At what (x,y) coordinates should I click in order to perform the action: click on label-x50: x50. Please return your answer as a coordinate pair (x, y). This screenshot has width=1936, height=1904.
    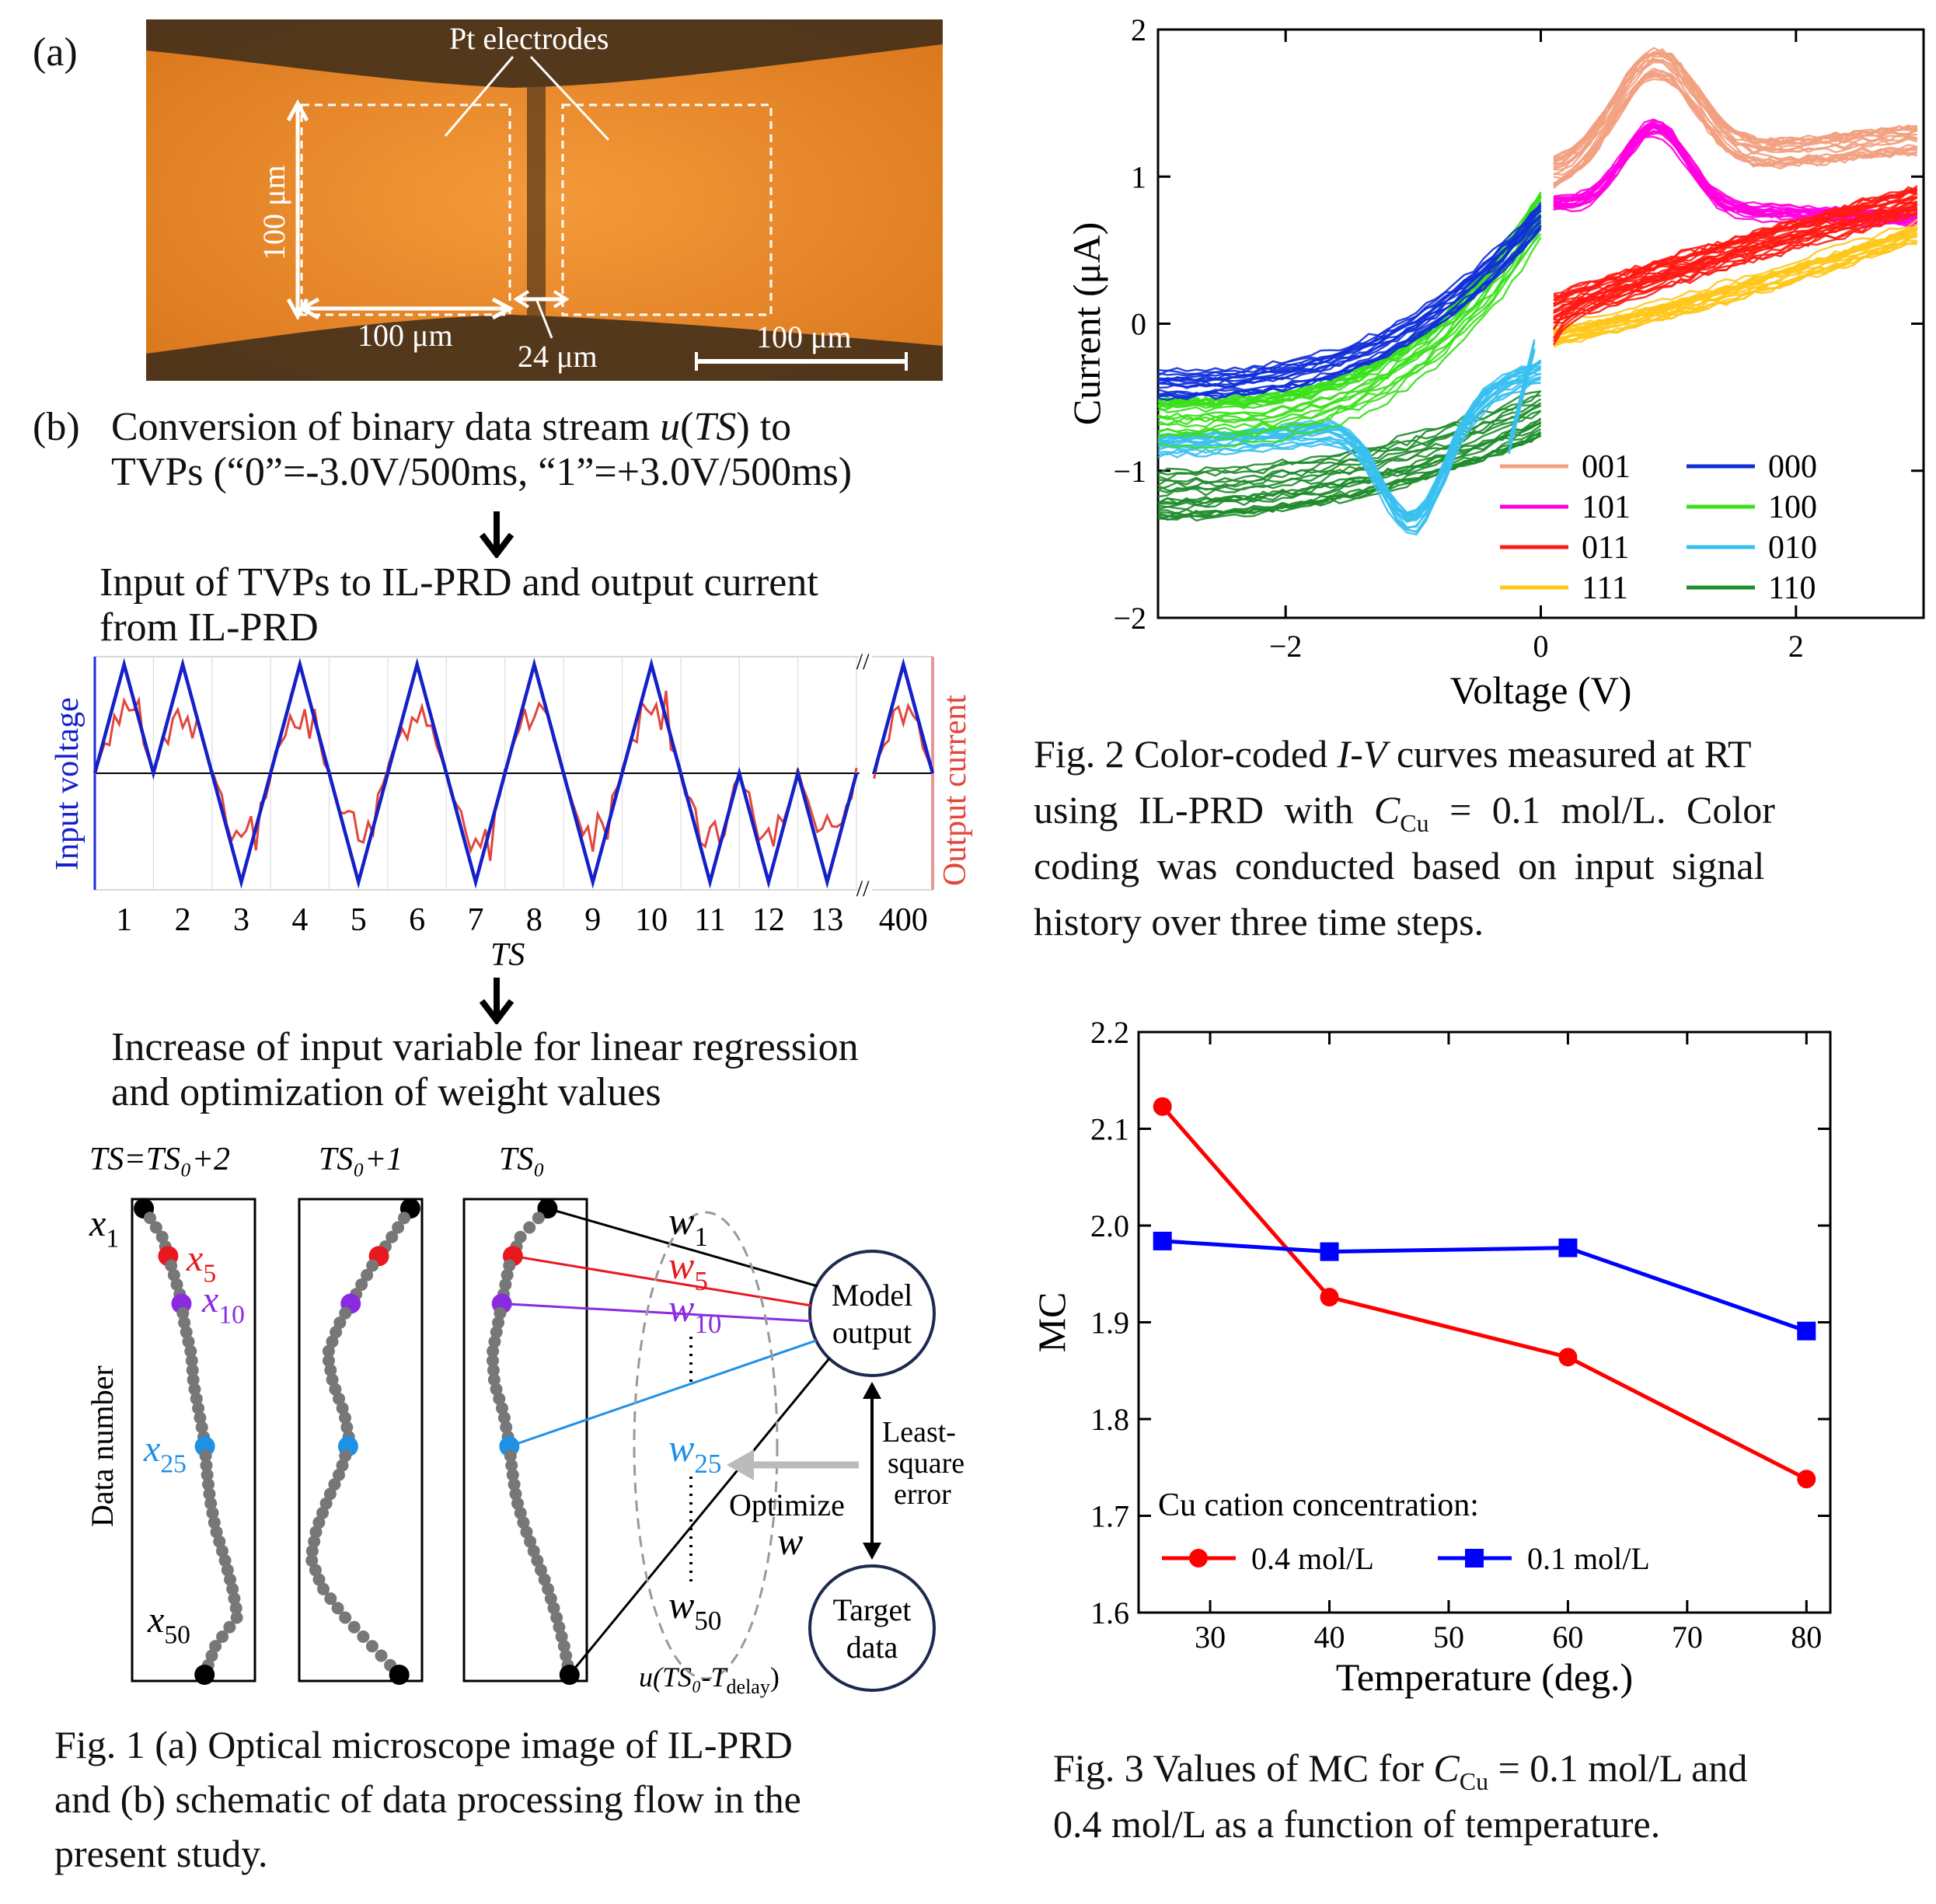
    Looking at the image, I should click on (168, 1624).